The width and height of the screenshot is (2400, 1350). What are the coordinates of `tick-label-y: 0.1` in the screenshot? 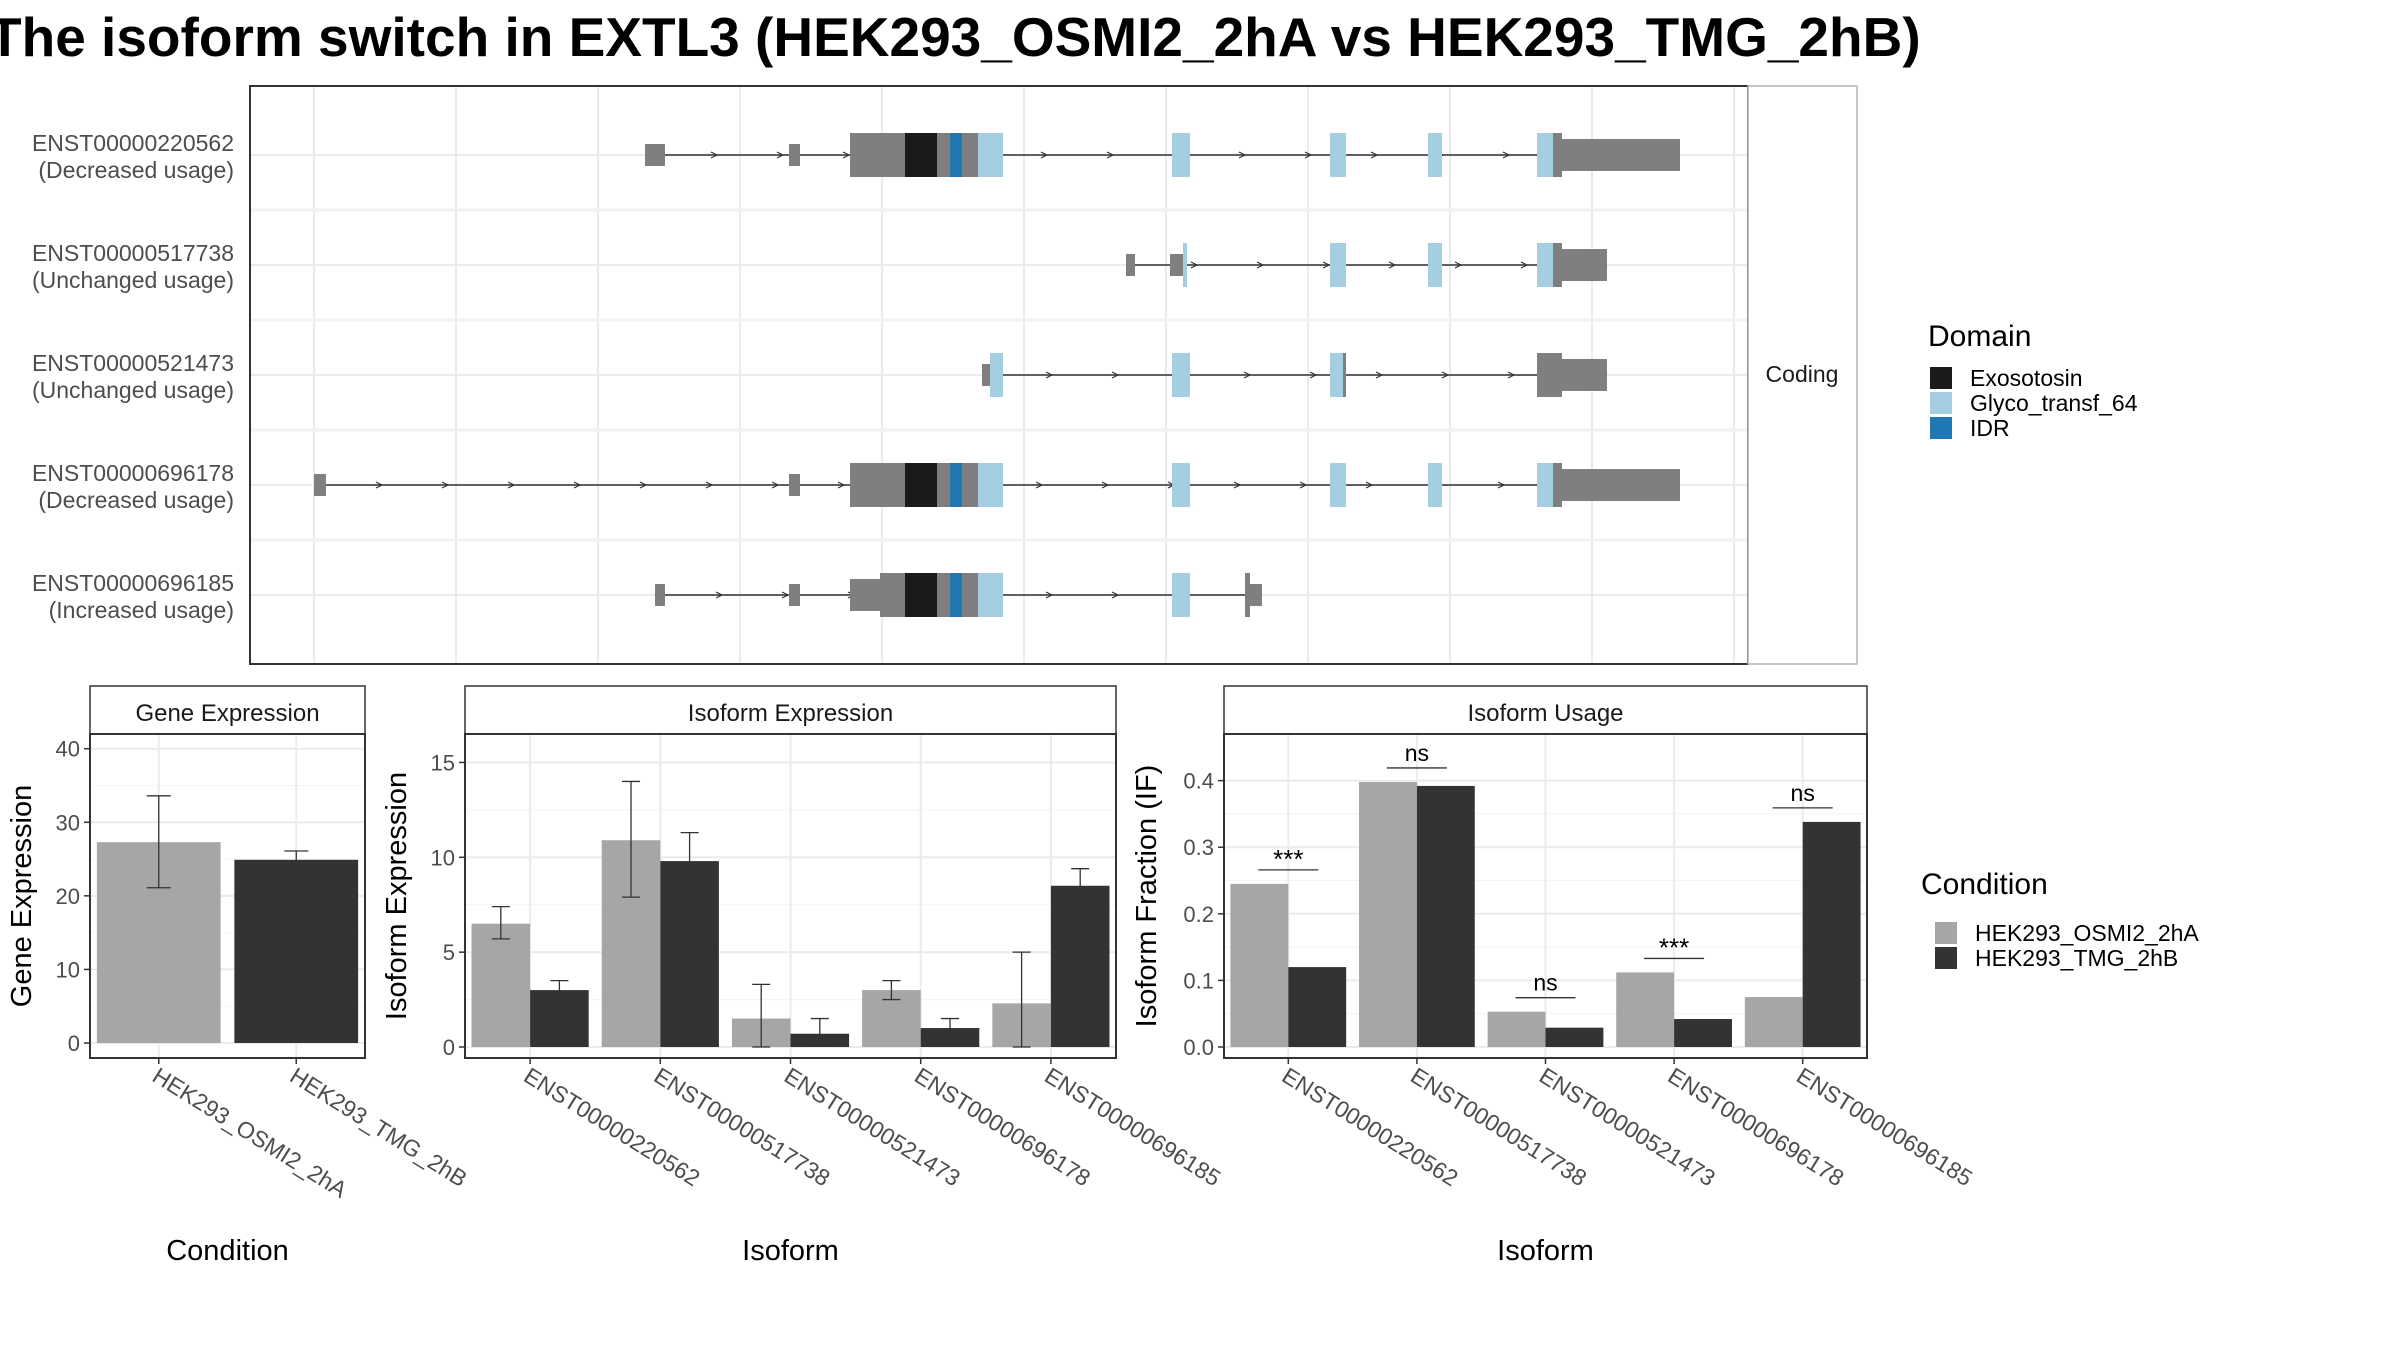 It's located at (1198, 980).